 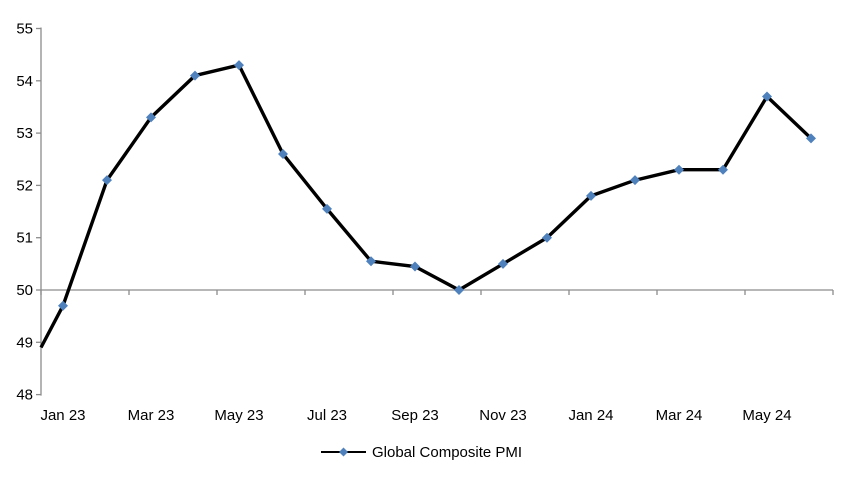 I want to click on x-axis-tick-label: Jan 23, so click(x=62, y=415).